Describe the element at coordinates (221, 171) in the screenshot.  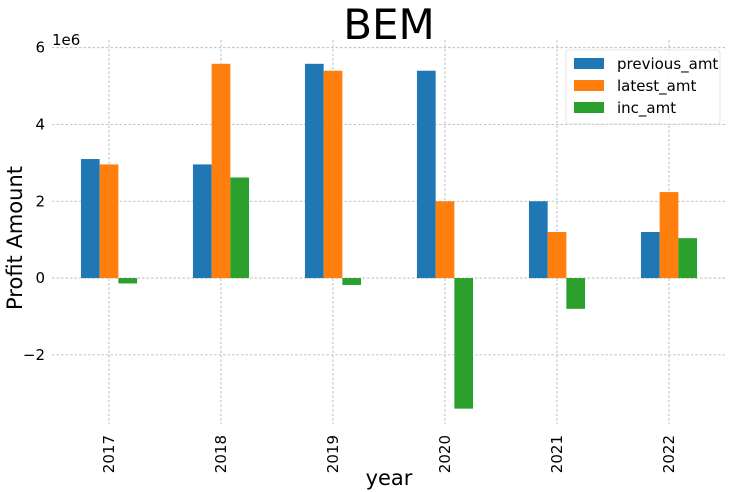
I see `bar-latest-amt-2018` at that location.